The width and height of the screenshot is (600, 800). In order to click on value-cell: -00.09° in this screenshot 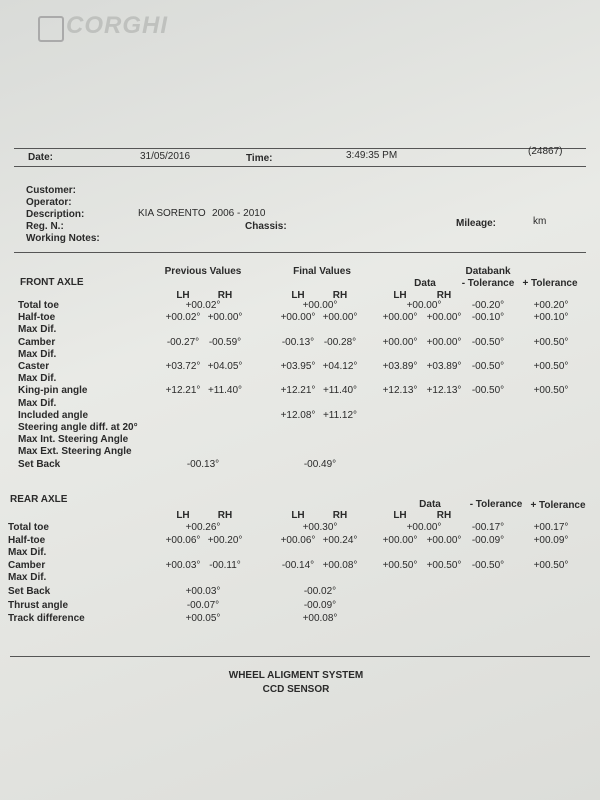, I will do `click(320, 605)`.